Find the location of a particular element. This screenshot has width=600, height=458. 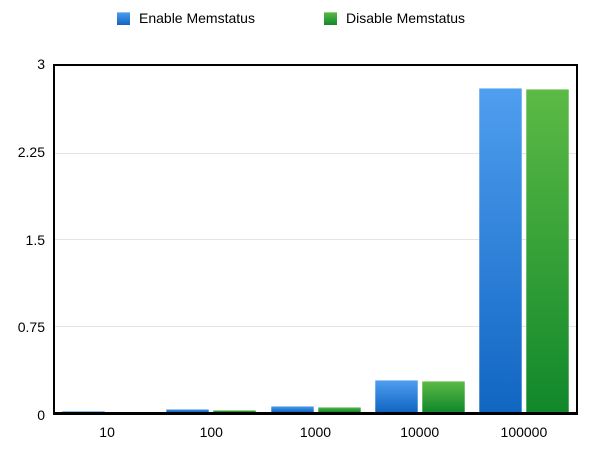

legend-item-enable-memstatus: Enable Memstatus is located at coordinates (186, 18).